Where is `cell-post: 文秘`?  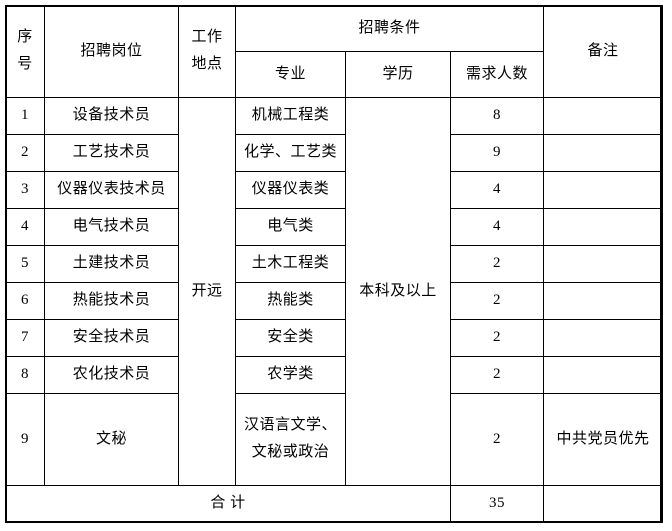 cell-post: 文秘 is located at coordinates (111, 439).